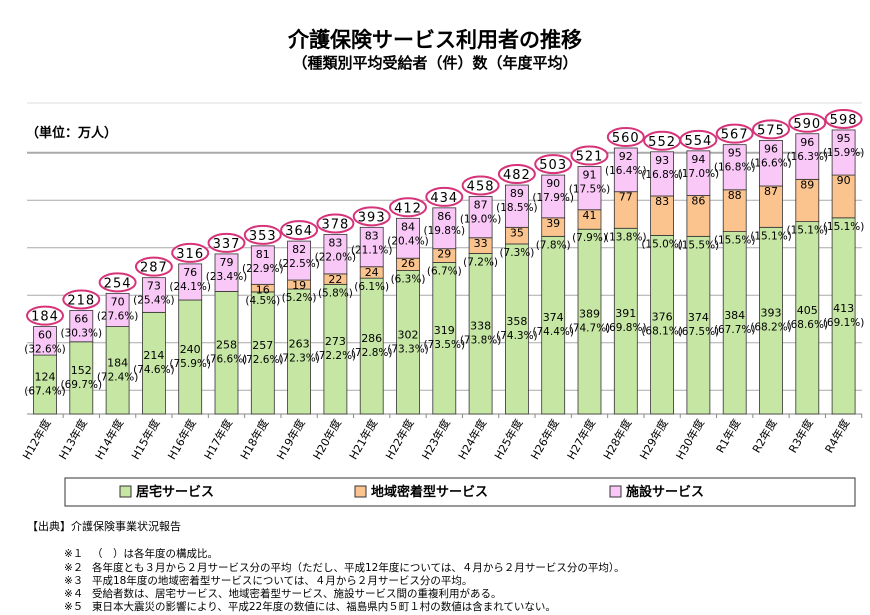 This screenshot has height=615, width=870. Describe the element at coordinates (154, 286) in the screenshot. I see `data-label: 73` at that location.